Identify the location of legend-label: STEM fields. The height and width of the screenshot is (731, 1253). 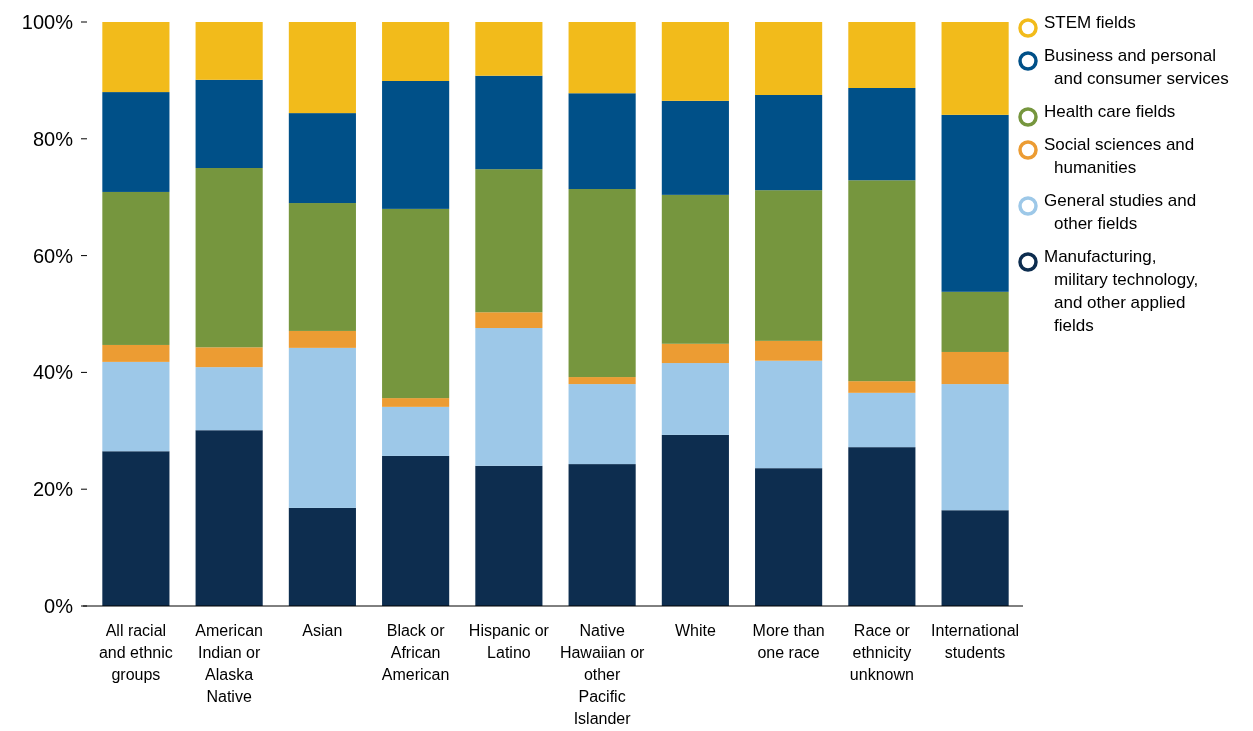
(1090, 22).